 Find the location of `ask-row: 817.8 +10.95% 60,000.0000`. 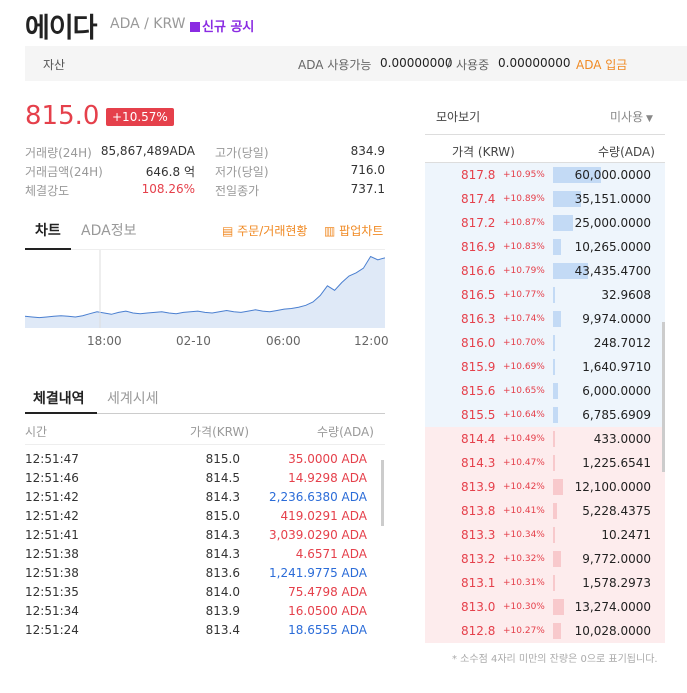

ask-row: 817.8 +10.95% 60,000.0000 is located at coordinates (545, 175).